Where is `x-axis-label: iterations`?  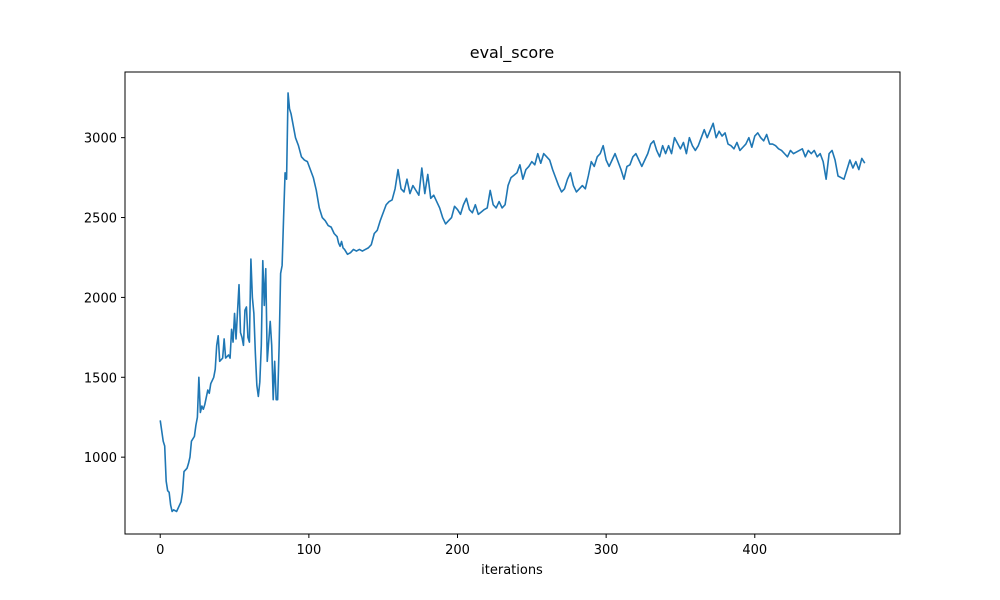
x-axis-label: iterations is located at coordinates (512, 570).